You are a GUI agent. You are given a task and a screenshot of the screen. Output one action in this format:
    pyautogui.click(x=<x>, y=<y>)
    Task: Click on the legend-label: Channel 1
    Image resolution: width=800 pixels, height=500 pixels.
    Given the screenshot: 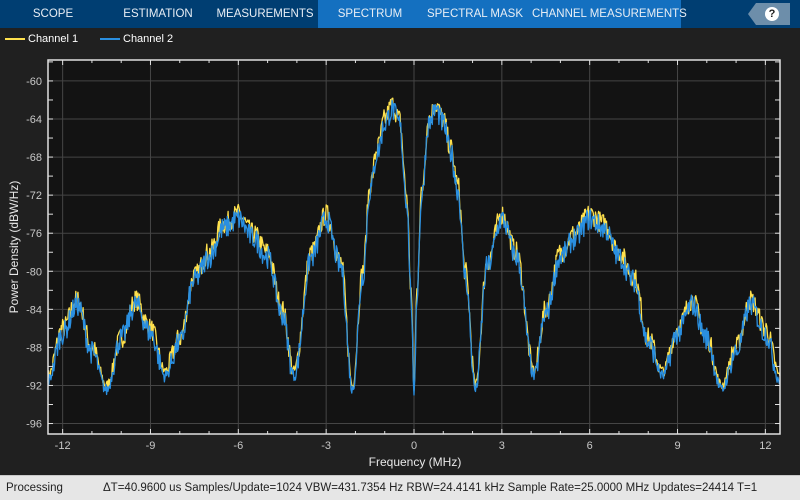 What is the action you would take?
    pyautogui.click(x=53, y=39)
    